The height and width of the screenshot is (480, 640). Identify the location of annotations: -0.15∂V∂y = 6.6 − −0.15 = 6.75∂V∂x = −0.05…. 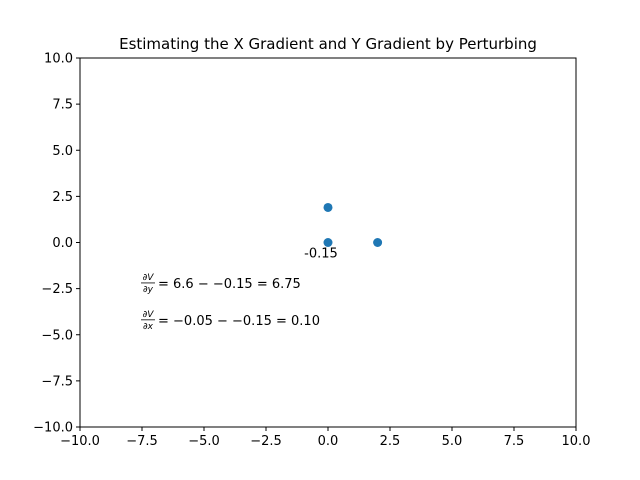
(239, 289).